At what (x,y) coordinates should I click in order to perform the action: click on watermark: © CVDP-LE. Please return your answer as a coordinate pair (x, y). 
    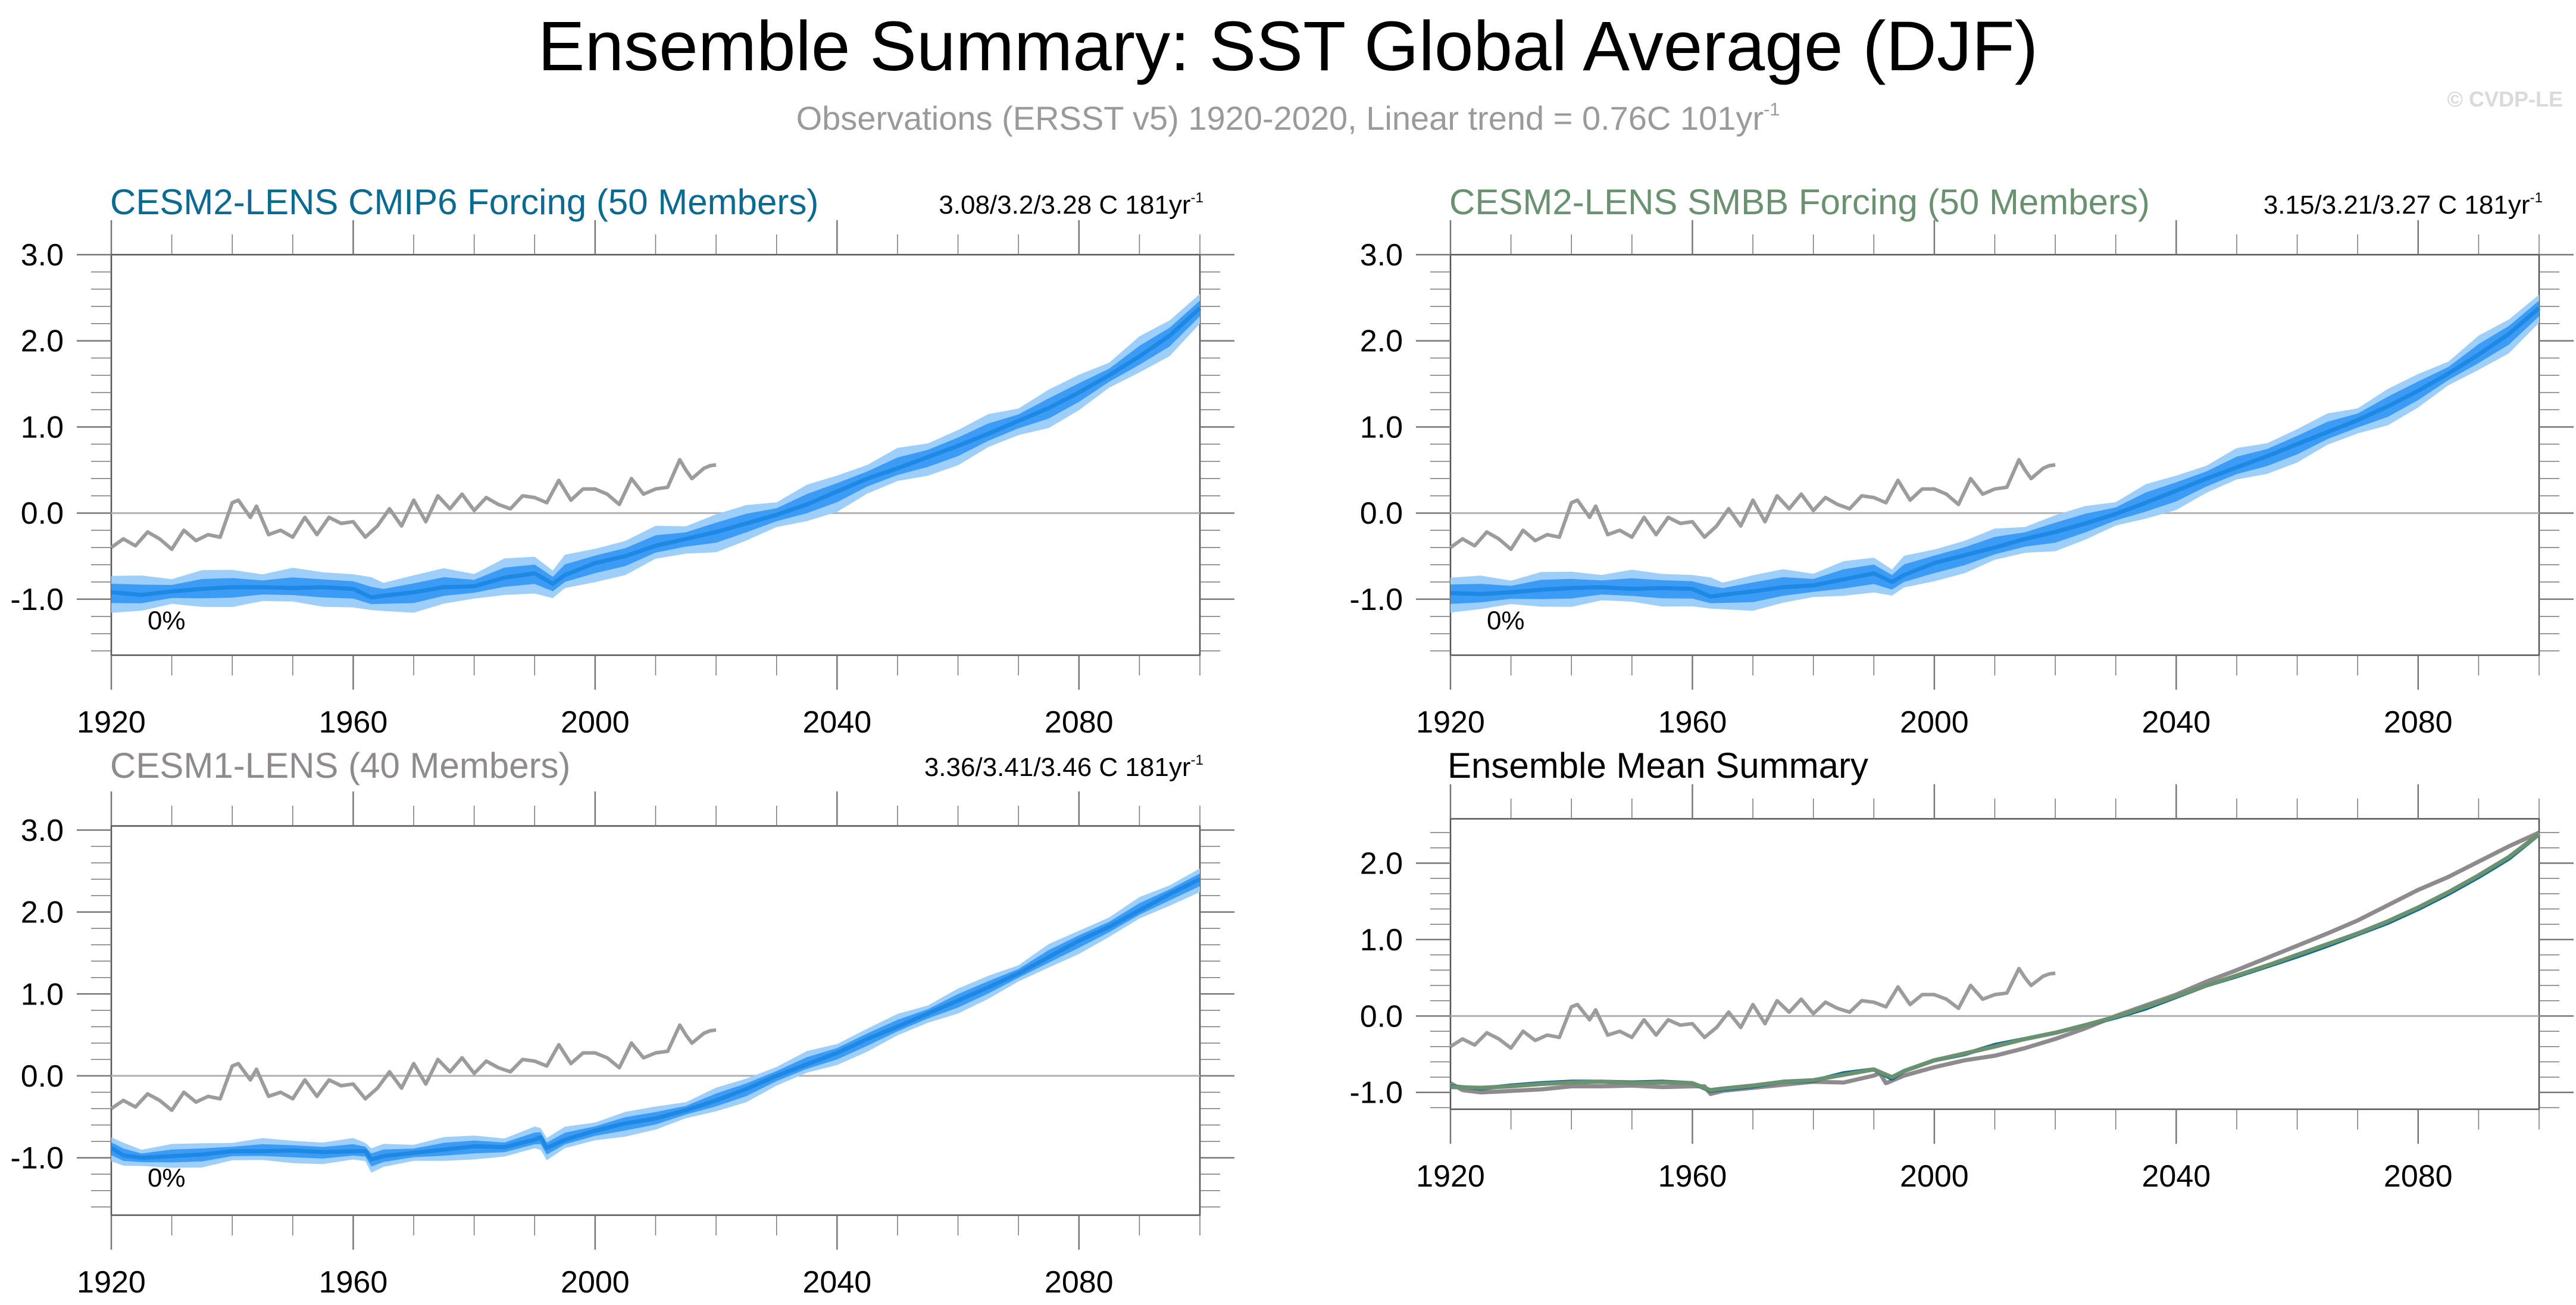
    Looking at the image, I should click on (2505, 99).